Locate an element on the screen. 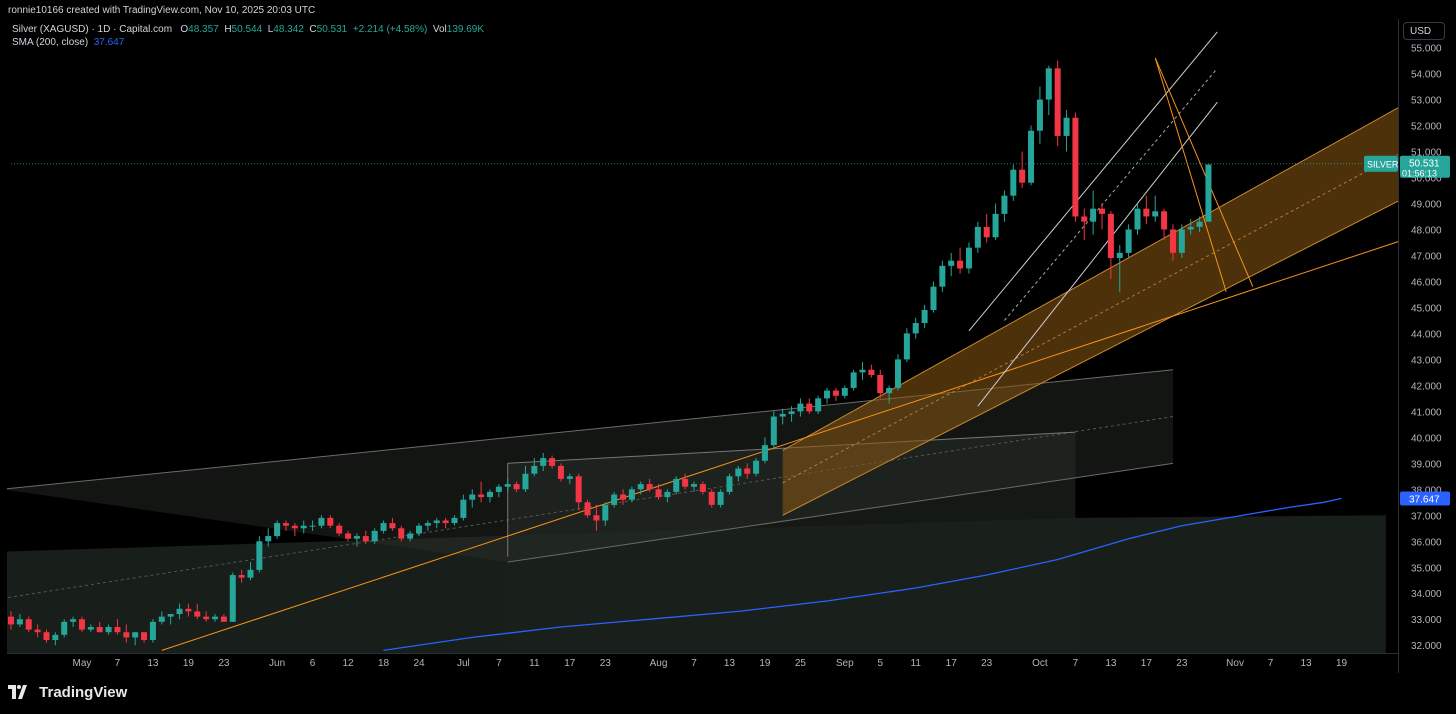 The width and height of the screenshot is (1456, 714). channel-wide-lower is located at coordinates (840, 512).